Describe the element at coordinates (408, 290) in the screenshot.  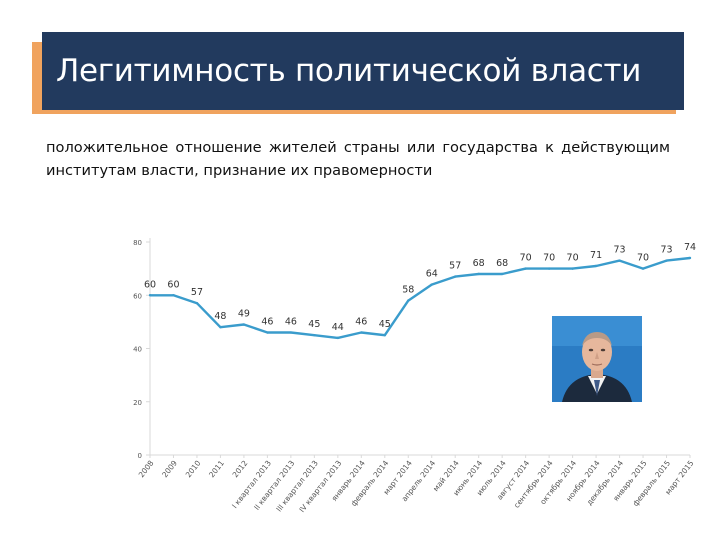
I see `data-label: 58` at that location.